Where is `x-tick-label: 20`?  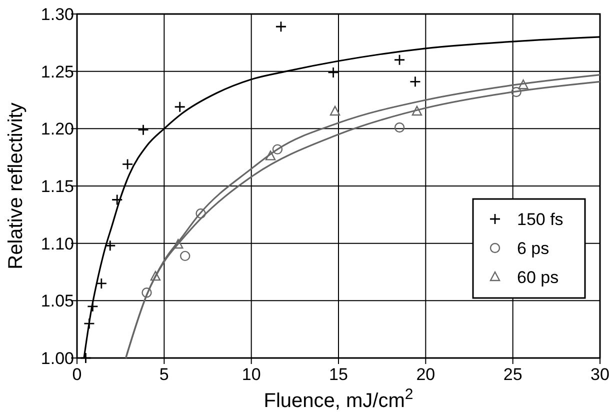
x-tick-label: 20 is located at coordinates (426, 374).